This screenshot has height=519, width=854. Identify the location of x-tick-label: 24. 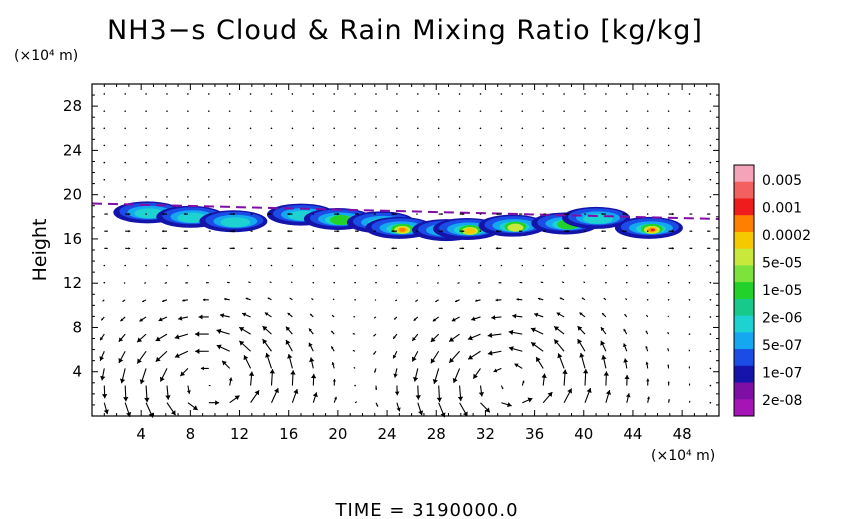
(387, 434).